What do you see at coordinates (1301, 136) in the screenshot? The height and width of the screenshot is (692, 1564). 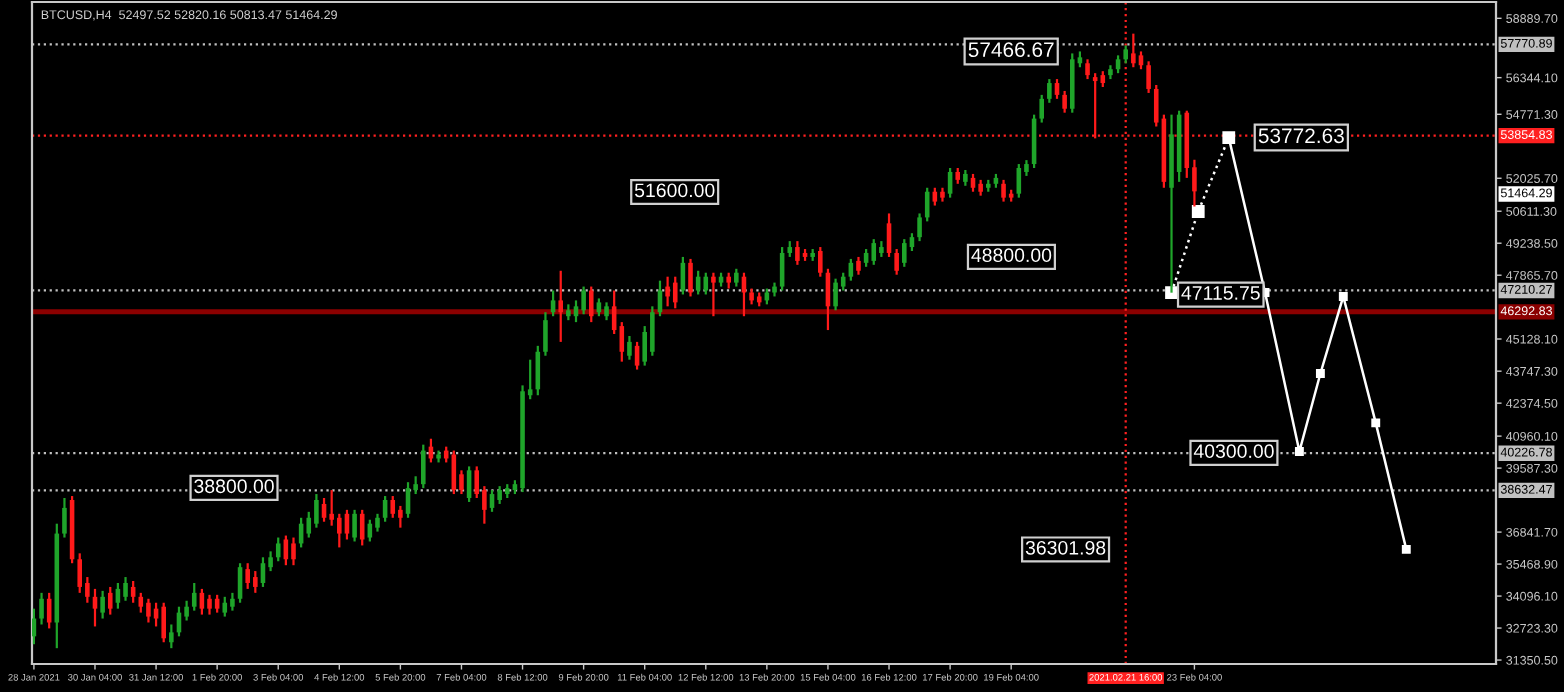 I see `annotation: 53772.63` at bounding box center [1301, 136].